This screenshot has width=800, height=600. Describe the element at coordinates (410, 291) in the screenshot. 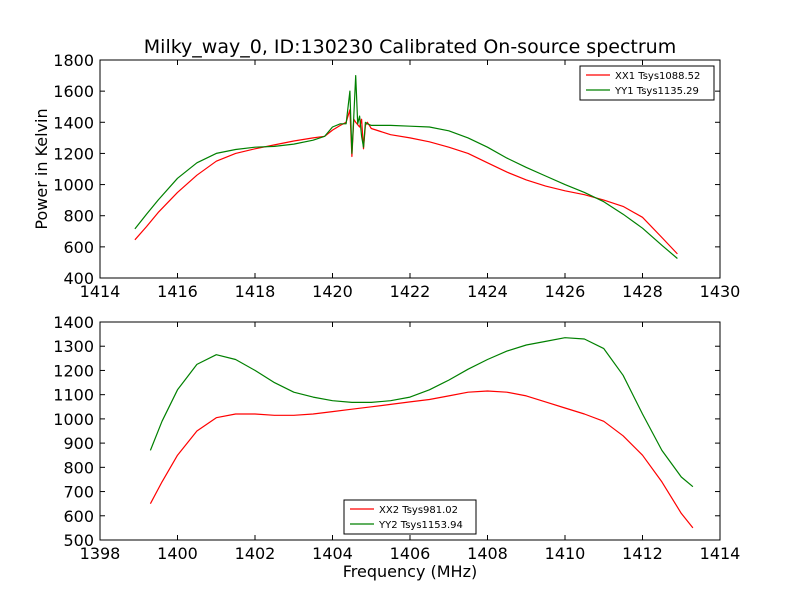

I see `top-plot-x-tick-label: 1422` at that location.